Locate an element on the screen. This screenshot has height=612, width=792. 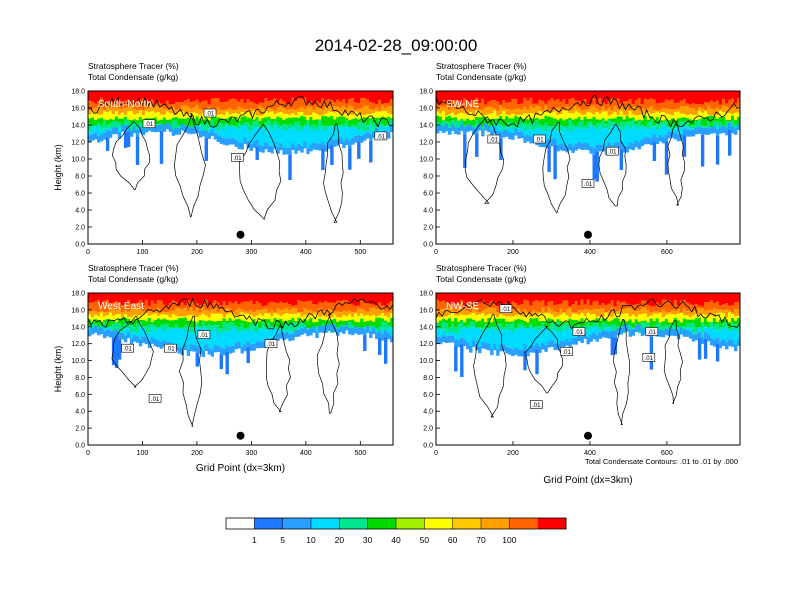
x-axis-label: Grid Point (dx=3km) is located at coordinates (587, 480).